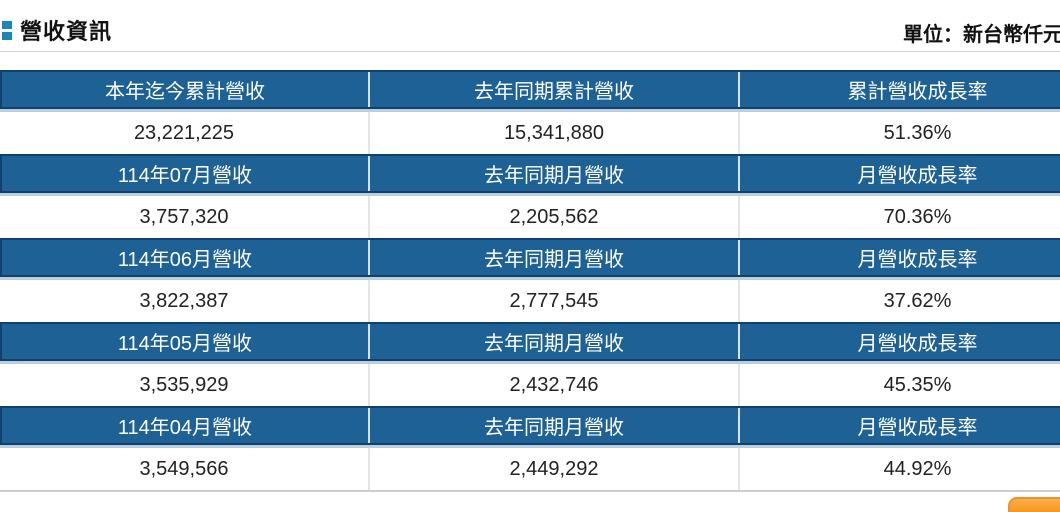  What do you see at coordinates (185, 385) in the screenshot?
I see `data-cell: 3,535,929` at bounding box center [185, 385].